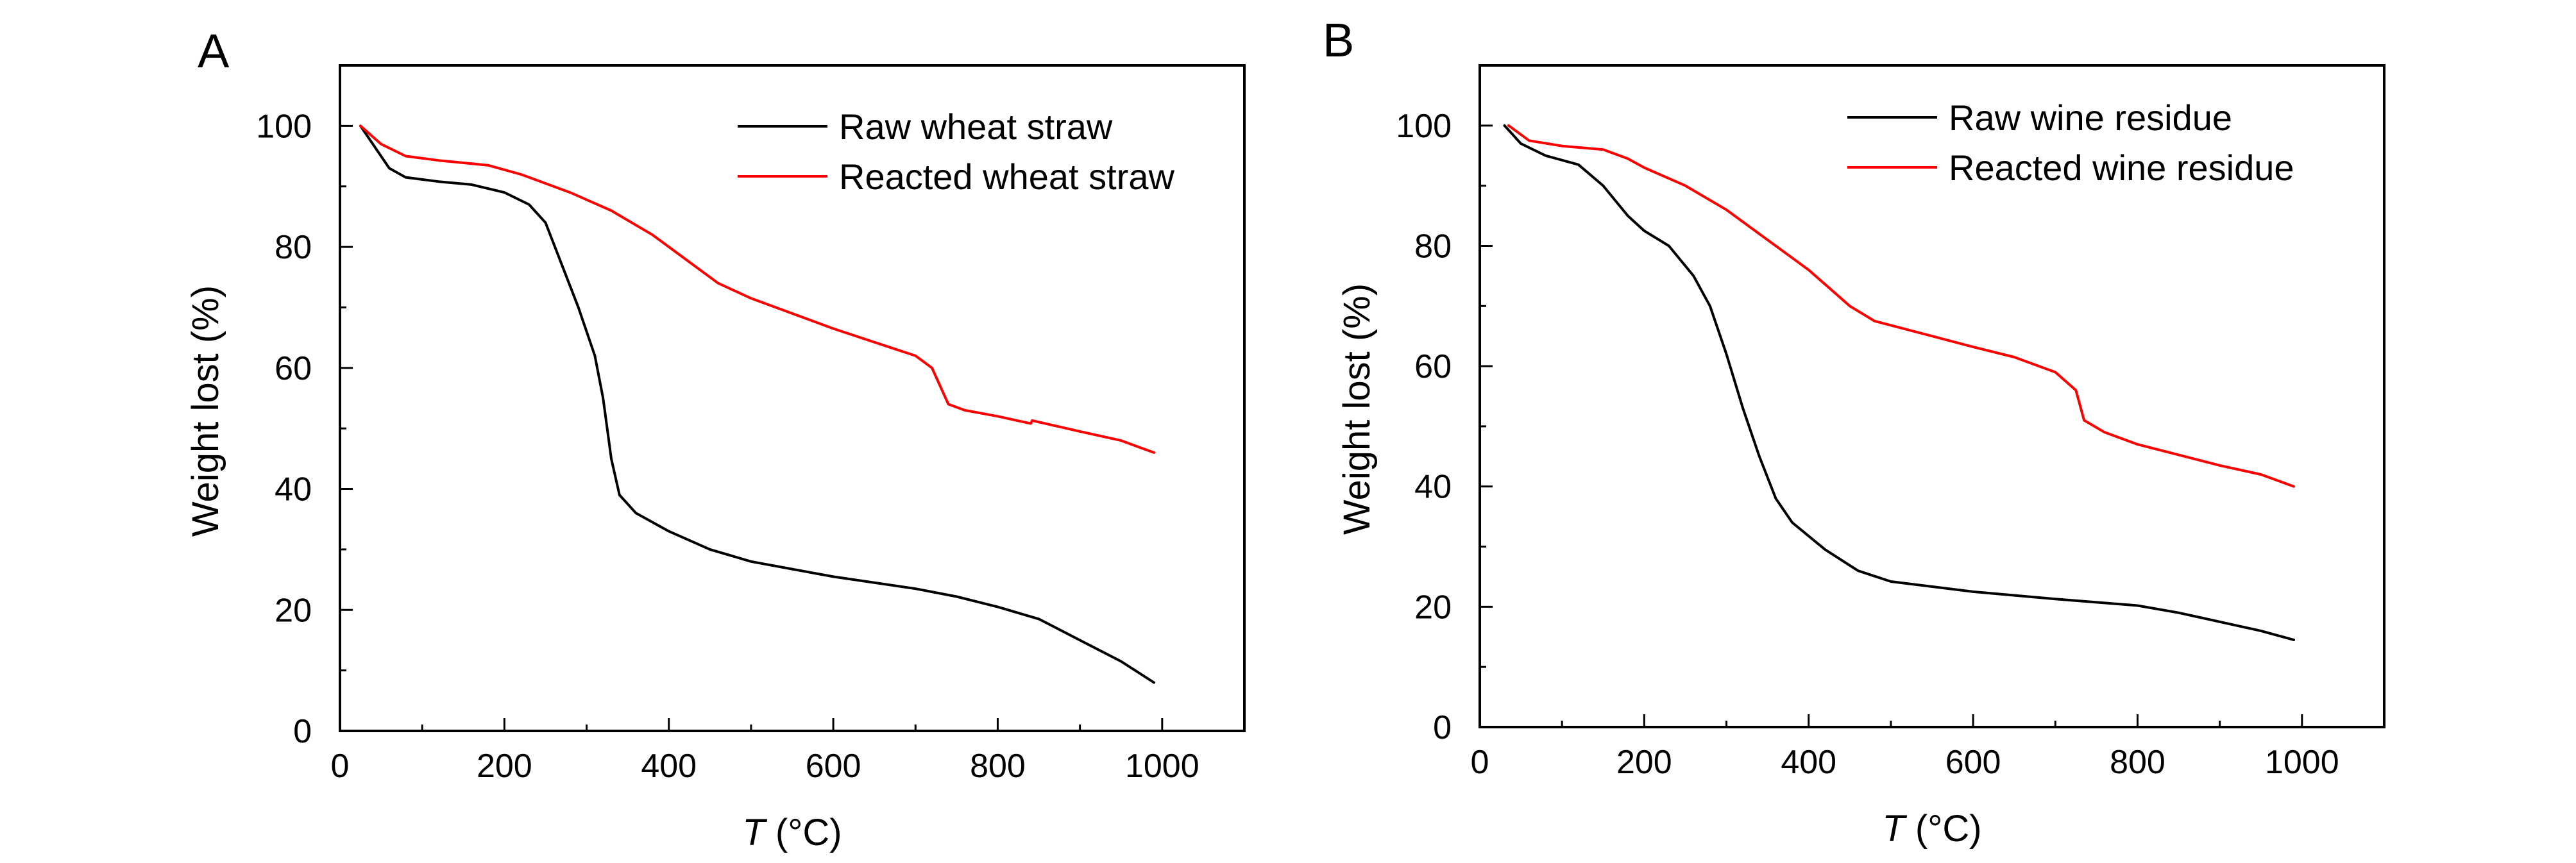 Image resolution: width=2576 pixels, height=863 pixels. Describe the element at coordinates (1338, 40) in the screenshot. I see `panel-label: B` at that location.